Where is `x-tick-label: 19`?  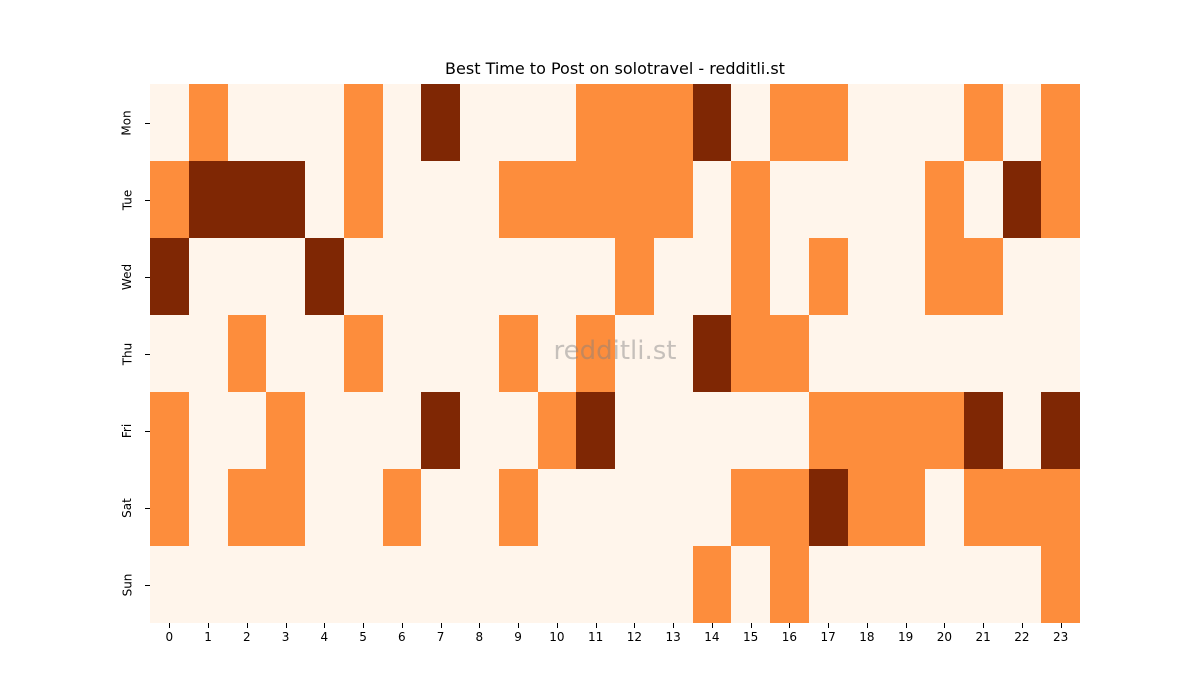 x-tick-label: 19 is located at coordinates (905, 637).